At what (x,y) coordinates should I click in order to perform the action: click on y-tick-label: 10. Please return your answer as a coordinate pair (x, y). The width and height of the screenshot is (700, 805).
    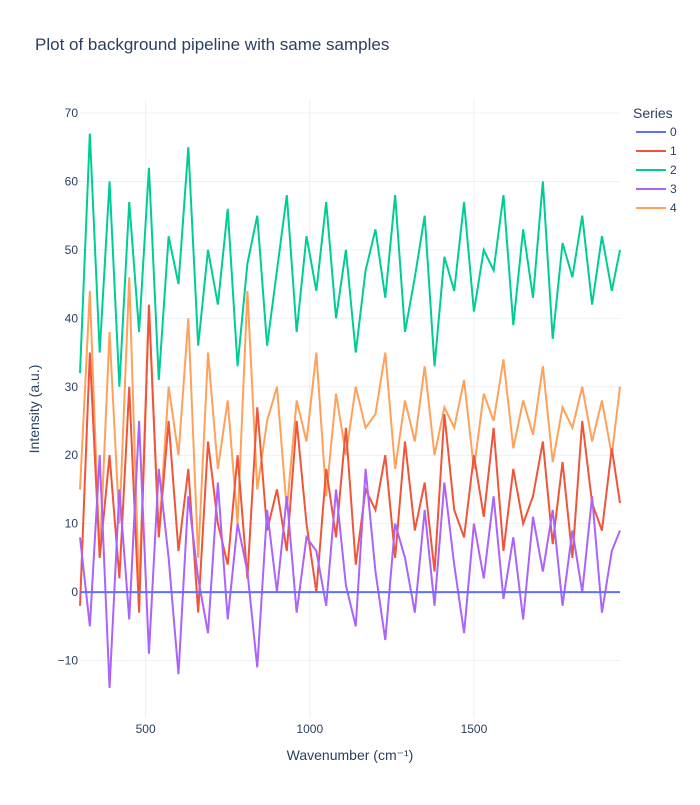
    Looking at the image, I should click on (72, 524).